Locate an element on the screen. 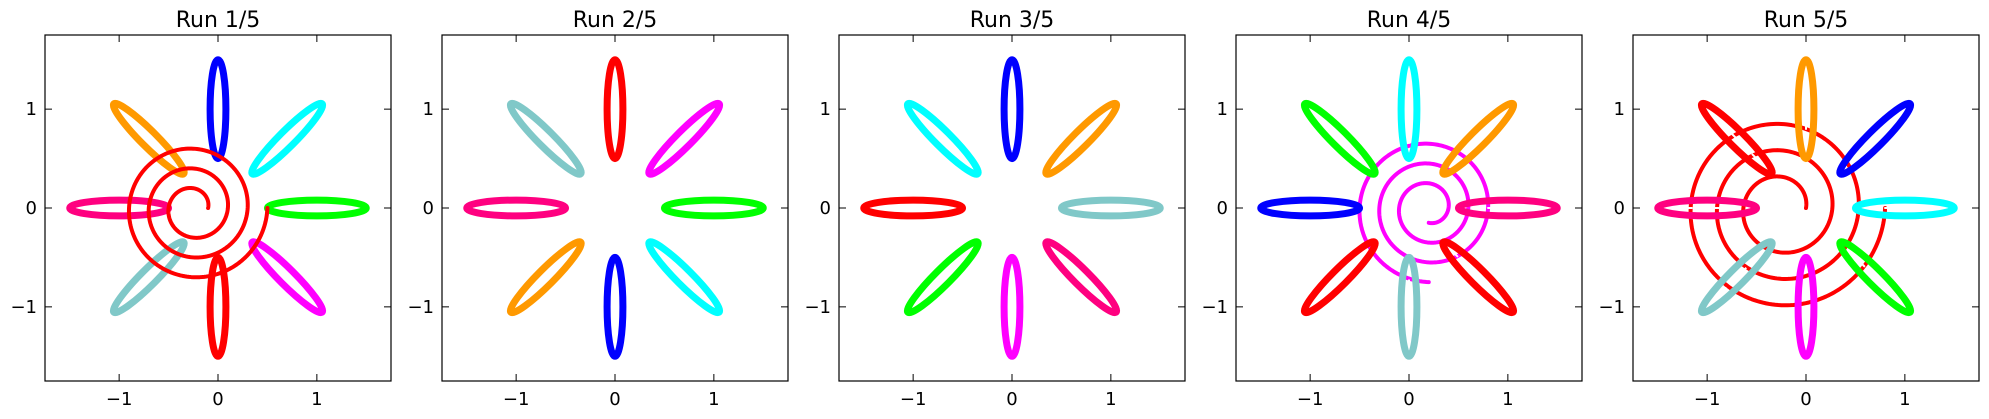  chart-title: Run 2/5 is located at coordinates (615, 20).